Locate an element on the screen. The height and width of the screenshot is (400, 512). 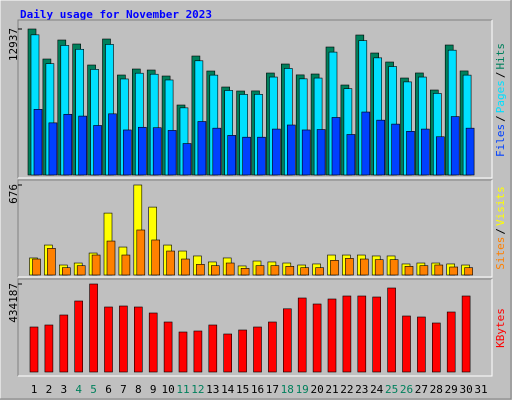
x-tick-label: 10 is located at coordinates (167, 389).